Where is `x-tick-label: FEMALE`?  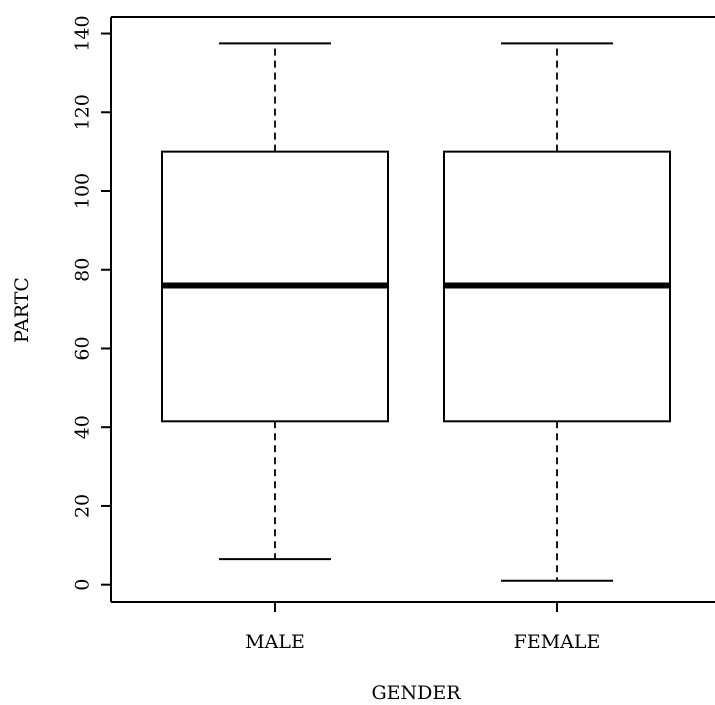
x-tick-label: FEMALE is located at coordinates (557, 642).